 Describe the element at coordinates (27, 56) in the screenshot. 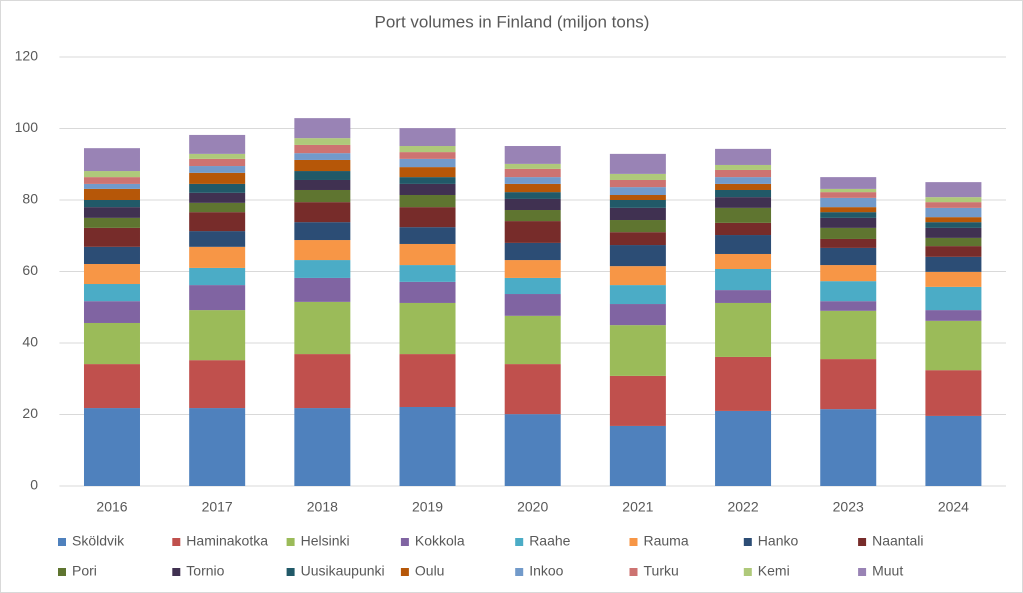

I see `y-tick-label: 120` at that location.